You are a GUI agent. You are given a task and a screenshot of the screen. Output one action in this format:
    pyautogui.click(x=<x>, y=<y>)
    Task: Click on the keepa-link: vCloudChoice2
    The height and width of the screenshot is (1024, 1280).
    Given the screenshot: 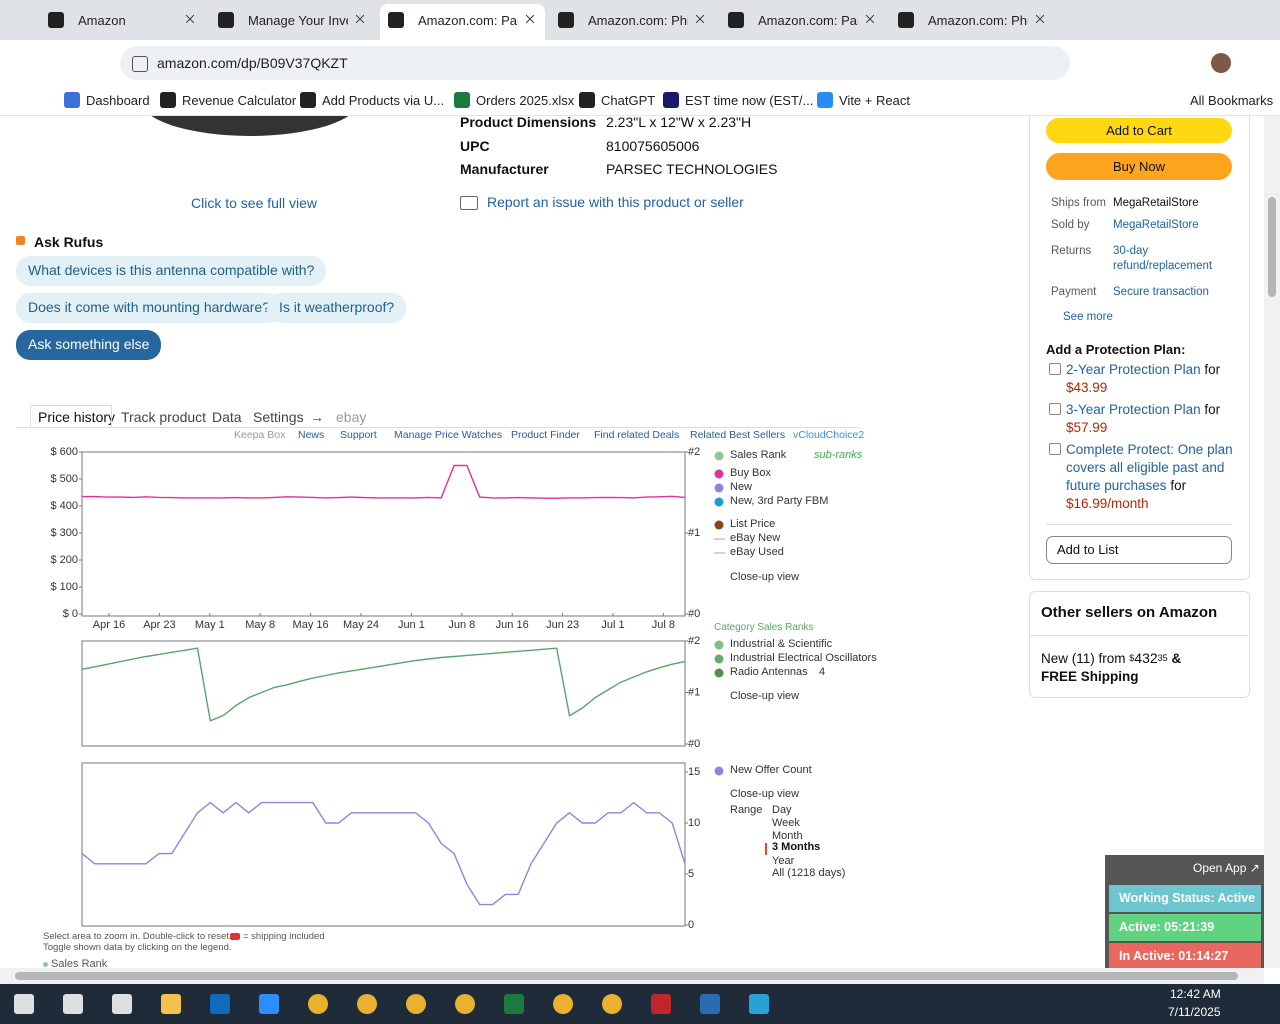 What is the action you would take?
    pyautogui.click(x=829, y=435)
    